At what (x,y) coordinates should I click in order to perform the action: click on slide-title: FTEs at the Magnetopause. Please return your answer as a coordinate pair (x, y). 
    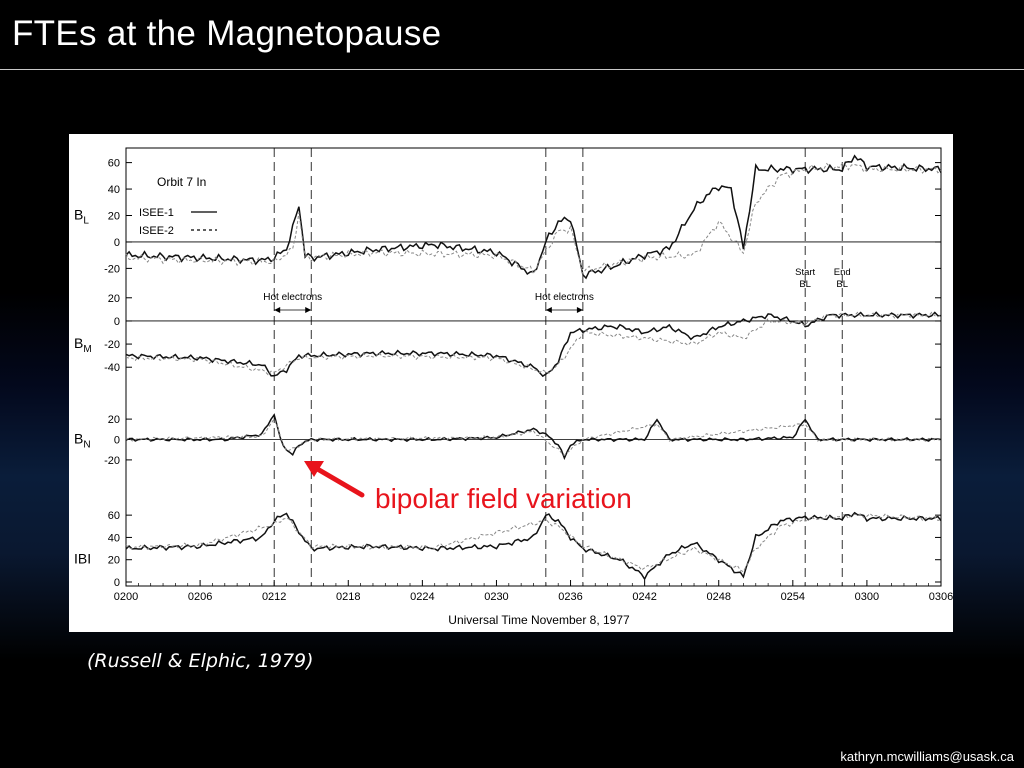
    Looking at the image, I should click on (227, 33).